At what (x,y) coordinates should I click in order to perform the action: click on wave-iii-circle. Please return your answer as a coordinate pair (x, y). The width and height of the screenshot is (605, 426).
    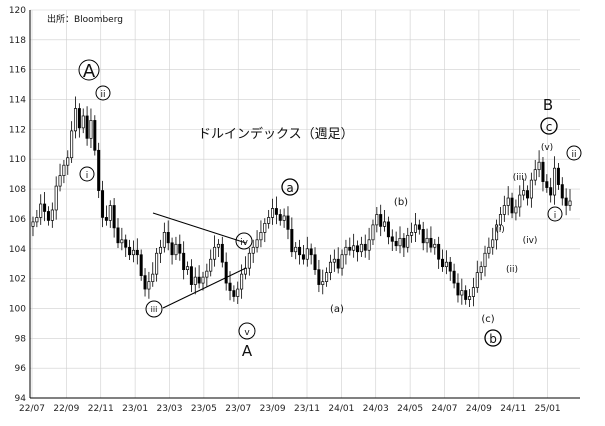
    Looking at the image, I should click on (154, 309).